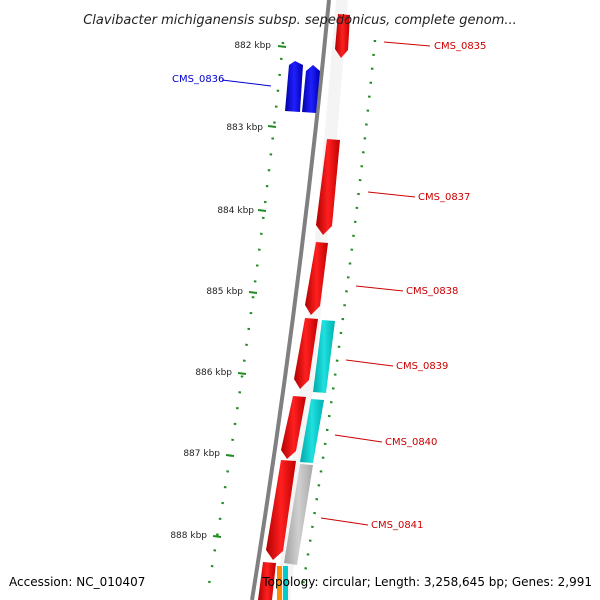 The width and height of the screenshot is (600, 600). Describe the element at coordinates (235, 211) in the screenshot. I see `scale-label-884: 884 kbp` at that location.